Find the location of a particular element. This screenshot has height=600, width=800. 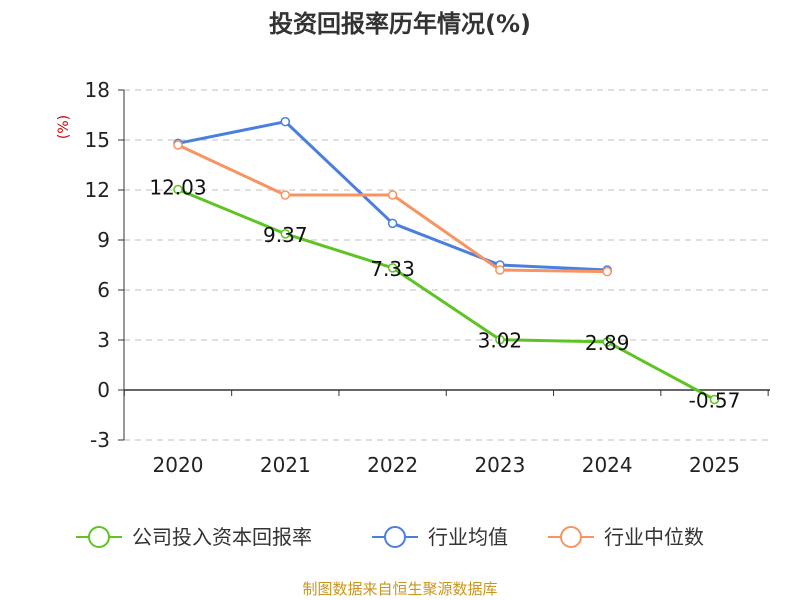

x-tick-label: 2025 is located at coordinates (714, 465).